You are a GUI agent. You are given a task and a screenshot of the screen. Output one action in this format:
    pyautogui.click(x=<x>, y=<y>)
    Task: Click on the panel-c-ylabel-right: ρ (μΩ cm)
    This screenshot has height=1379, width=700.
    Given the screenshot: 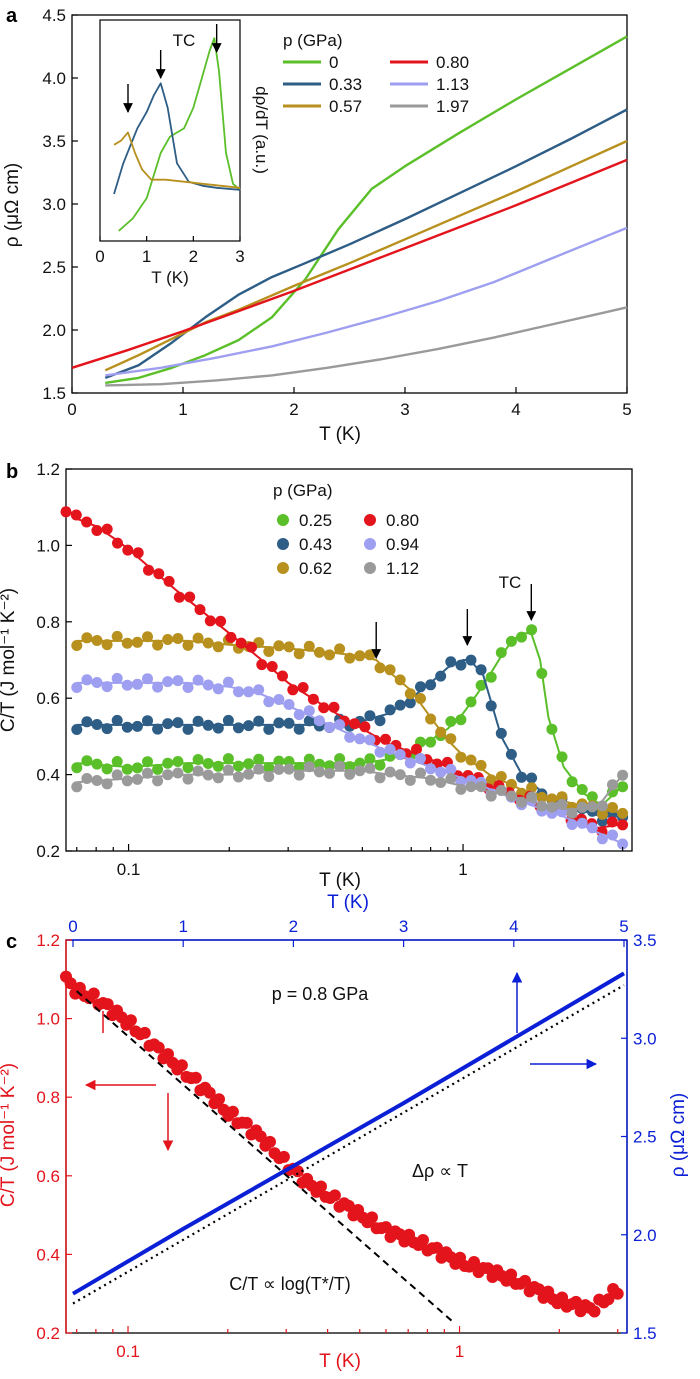 What is the action you would take?
    pyautogui.click(x=678, y=1135)
    